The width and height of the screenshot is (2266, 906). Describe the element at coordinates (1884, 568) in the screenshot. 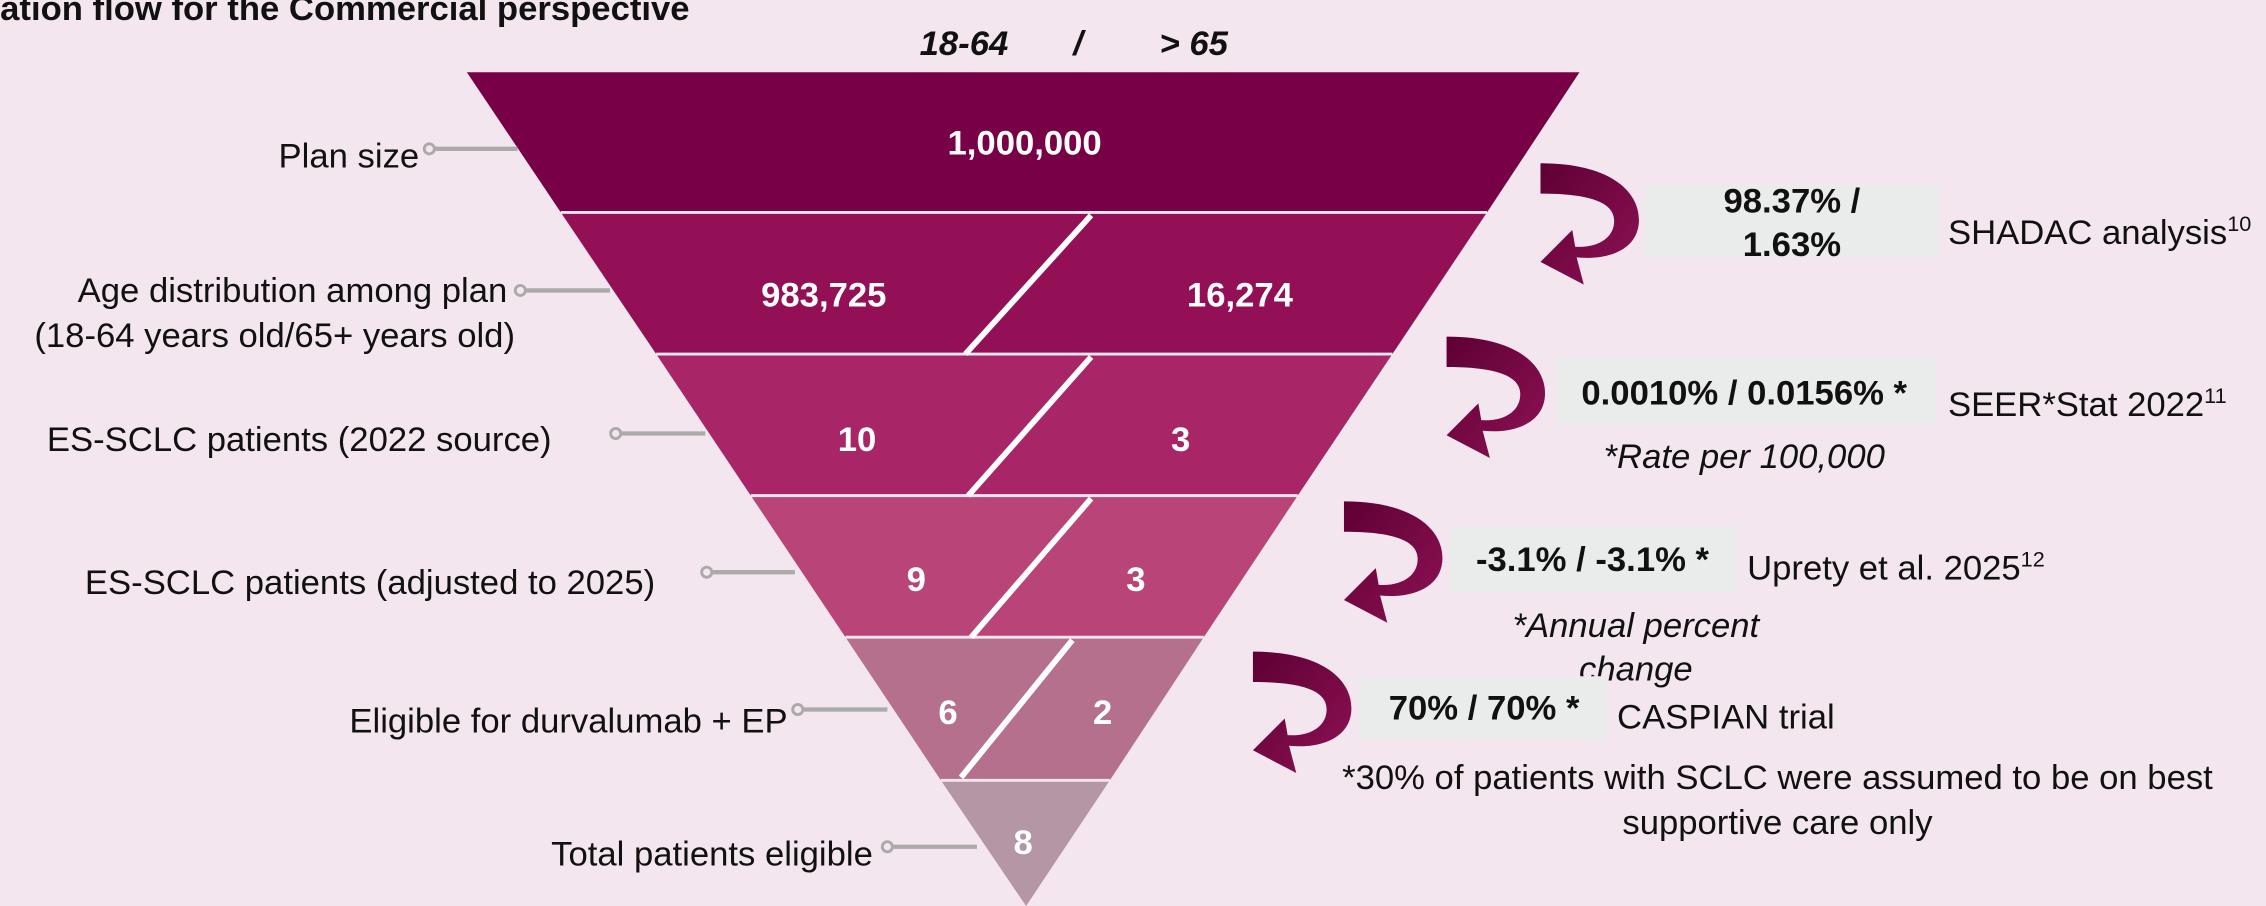

I see `source-text: Uprety et al. 2025` at that location.